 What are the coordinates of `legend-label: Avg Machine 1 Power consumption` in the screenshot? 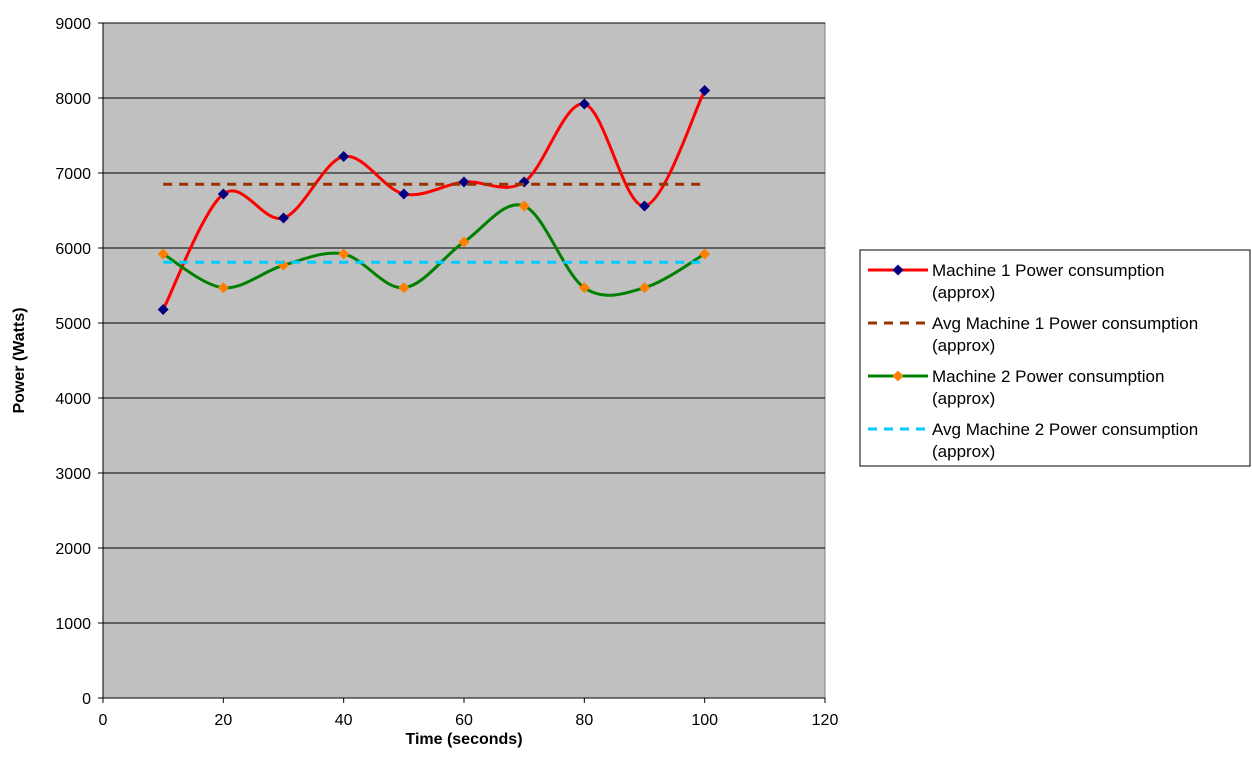 It's located at (1065, 323).